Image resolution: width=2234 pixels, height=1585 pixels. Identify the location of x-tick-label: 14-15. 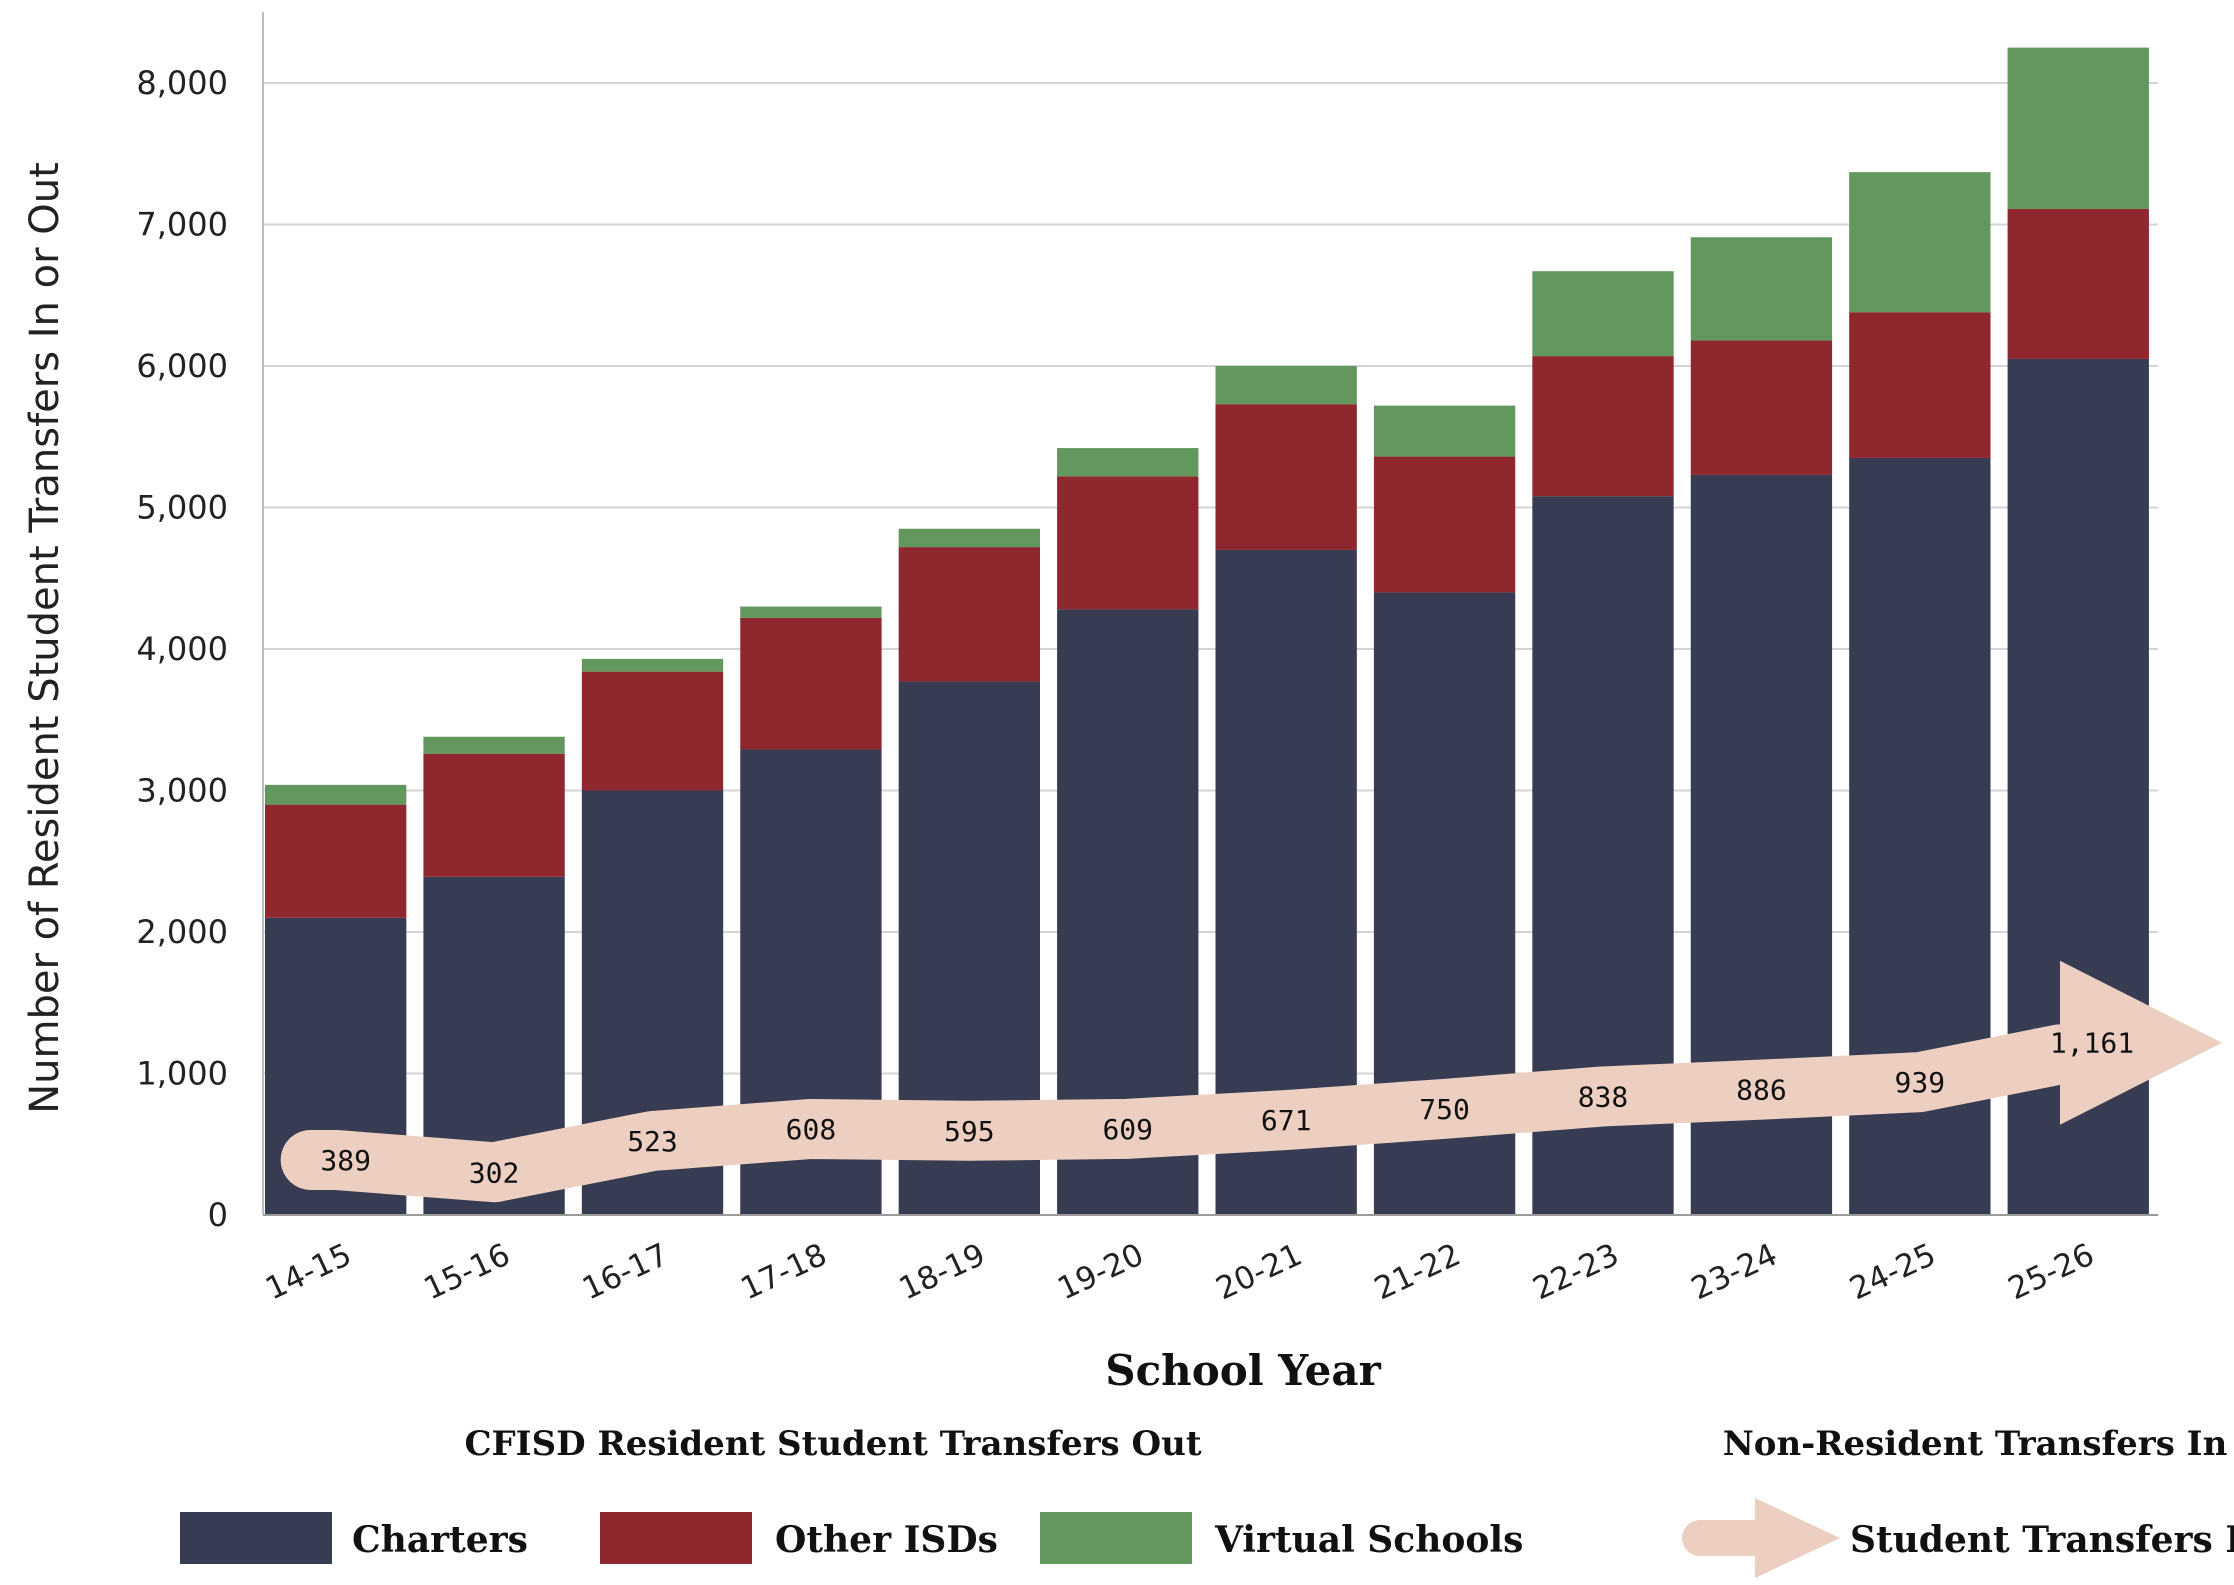
(308, 1272).